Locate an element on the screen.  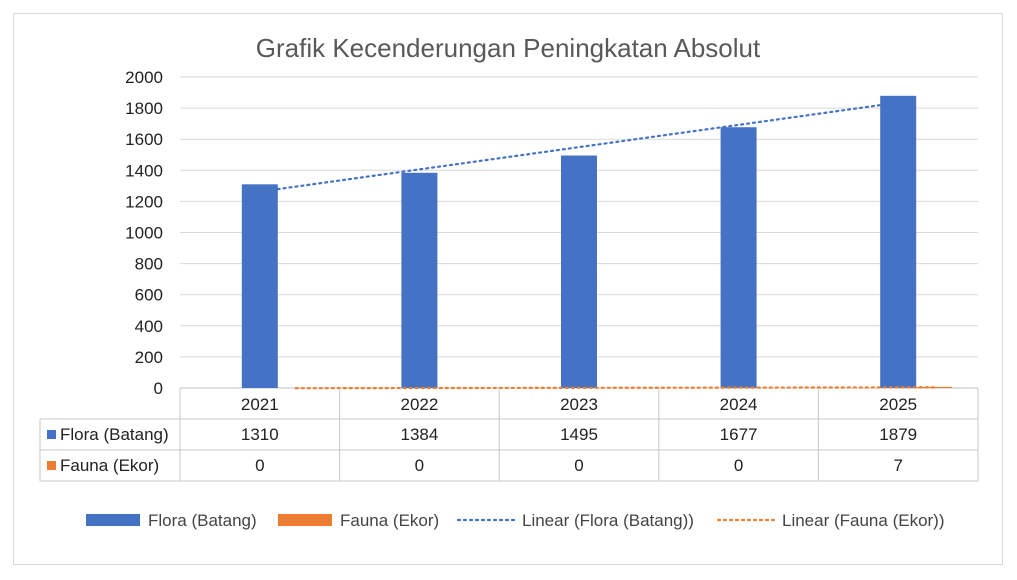
table-series-name: Fauna (Ekor) is located at coordinates (109, 465).